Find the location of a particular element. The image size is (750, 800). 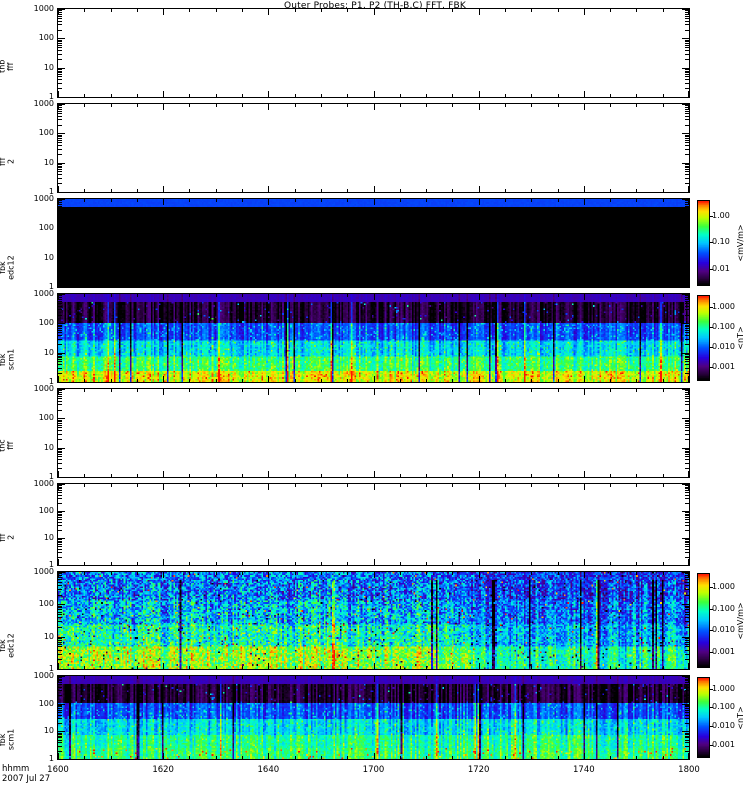

panel-variable-label-thb-fbk-scm1: thb fbk scm1 is located at coordinates (7, 359).